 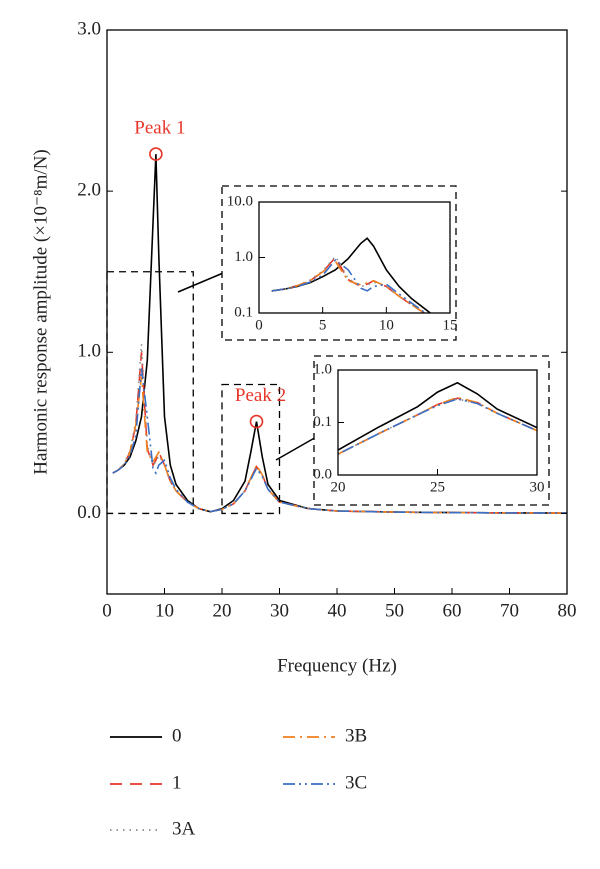 What do you see at coordinates (177, 782) in the screenshot?
I see `legend-label: 1` at bounding box center [177, 782].